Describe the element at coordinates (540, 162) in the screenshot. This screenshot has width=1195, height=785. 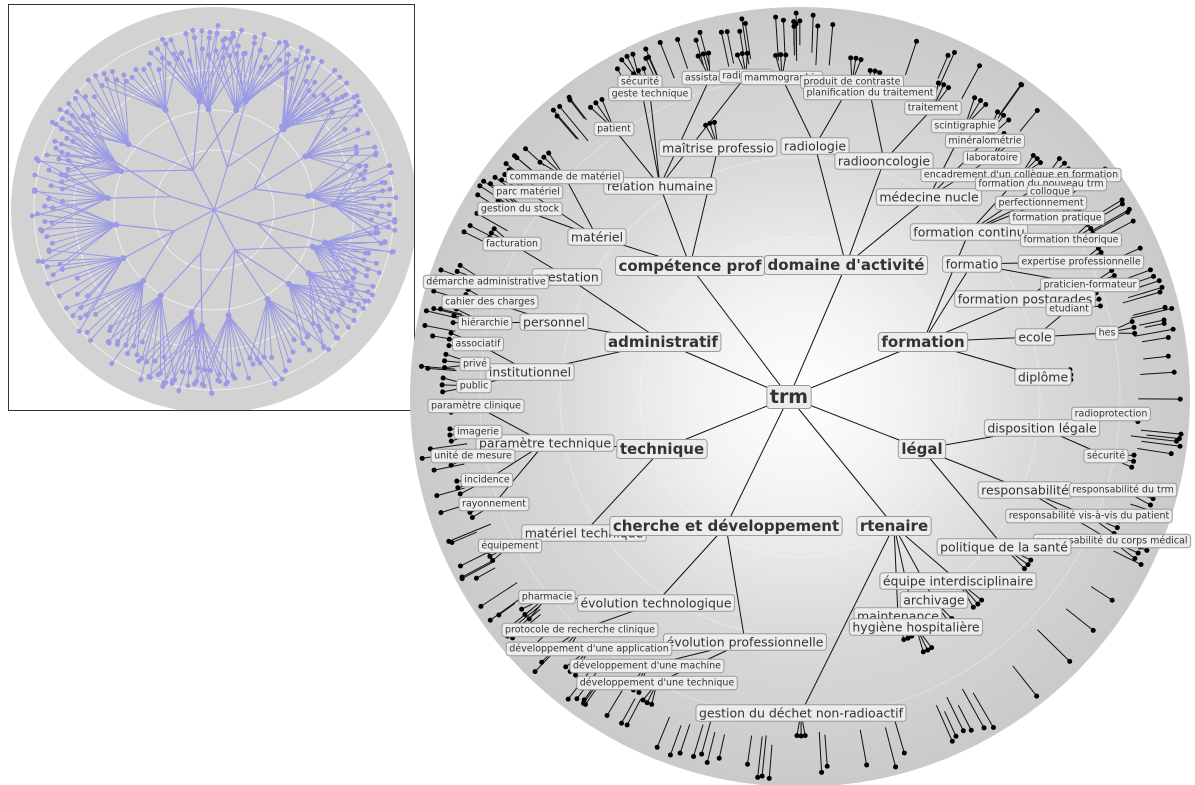
I see `leaf-commande-de-mat-riel-leaf` at that location.